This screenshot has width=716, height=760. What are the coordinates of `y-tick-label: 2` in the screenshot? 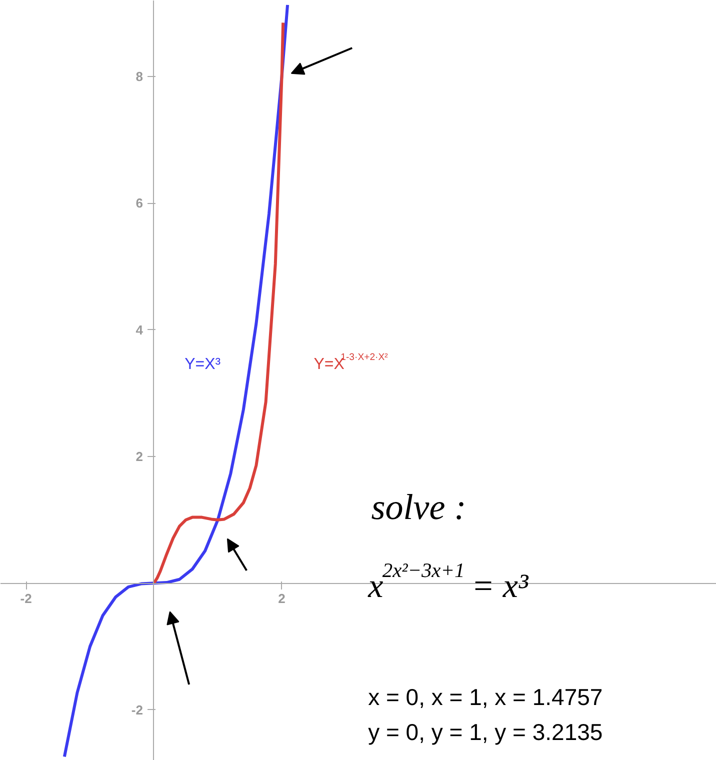 It's located at (139, 456).